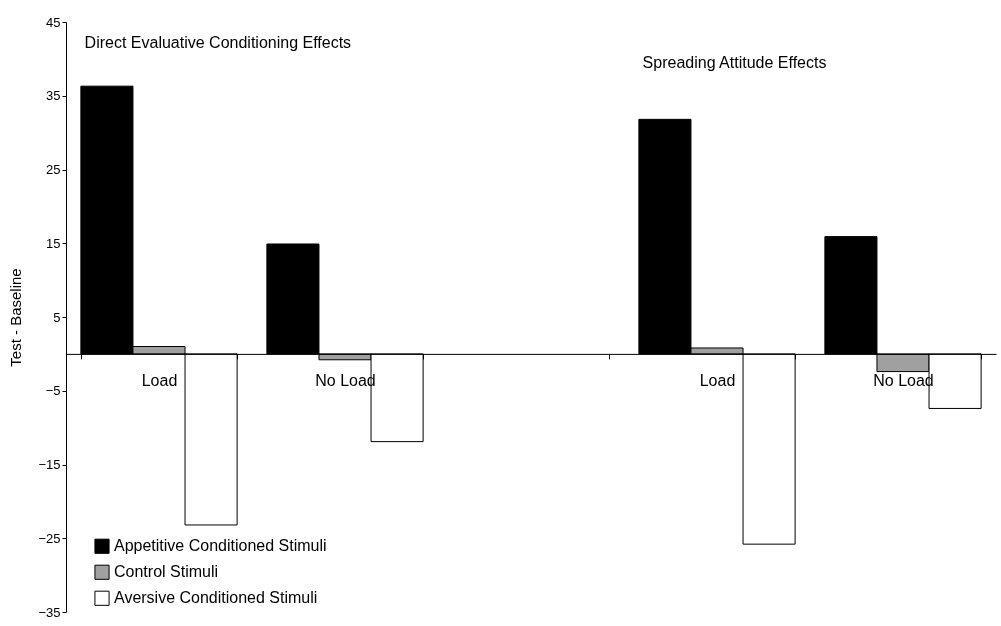 This screenshot has width=1001, height=626. Describe the element at coordinates (53, 22) in the screenshot. I see `y-tick-label: 45` at that location.